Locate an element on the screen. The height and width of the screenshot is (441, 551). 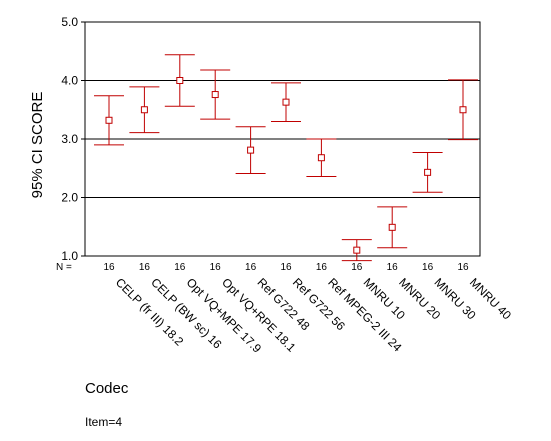
n-row: N = 16 16 16 16 16 16 16 16 16 16 16 is located at coordinates (262, 267).